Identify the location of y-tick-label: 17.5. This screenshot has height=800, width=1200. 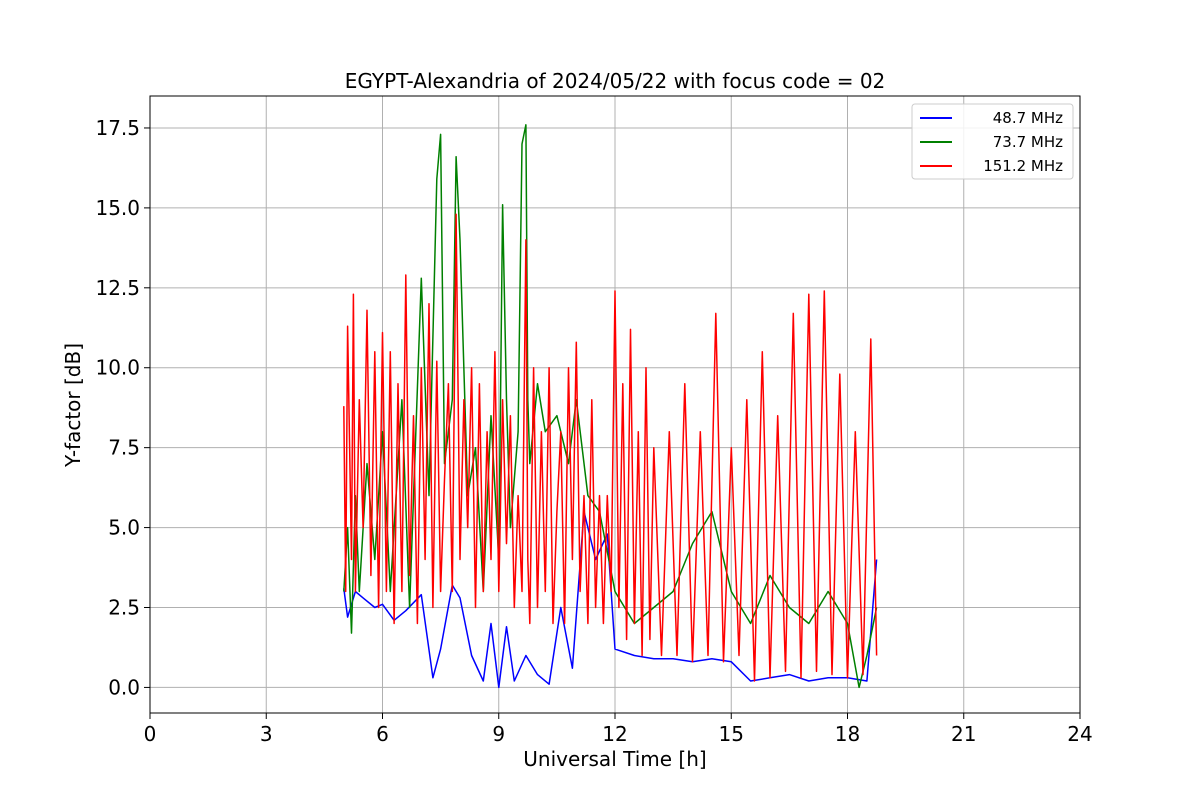
(117, 128).